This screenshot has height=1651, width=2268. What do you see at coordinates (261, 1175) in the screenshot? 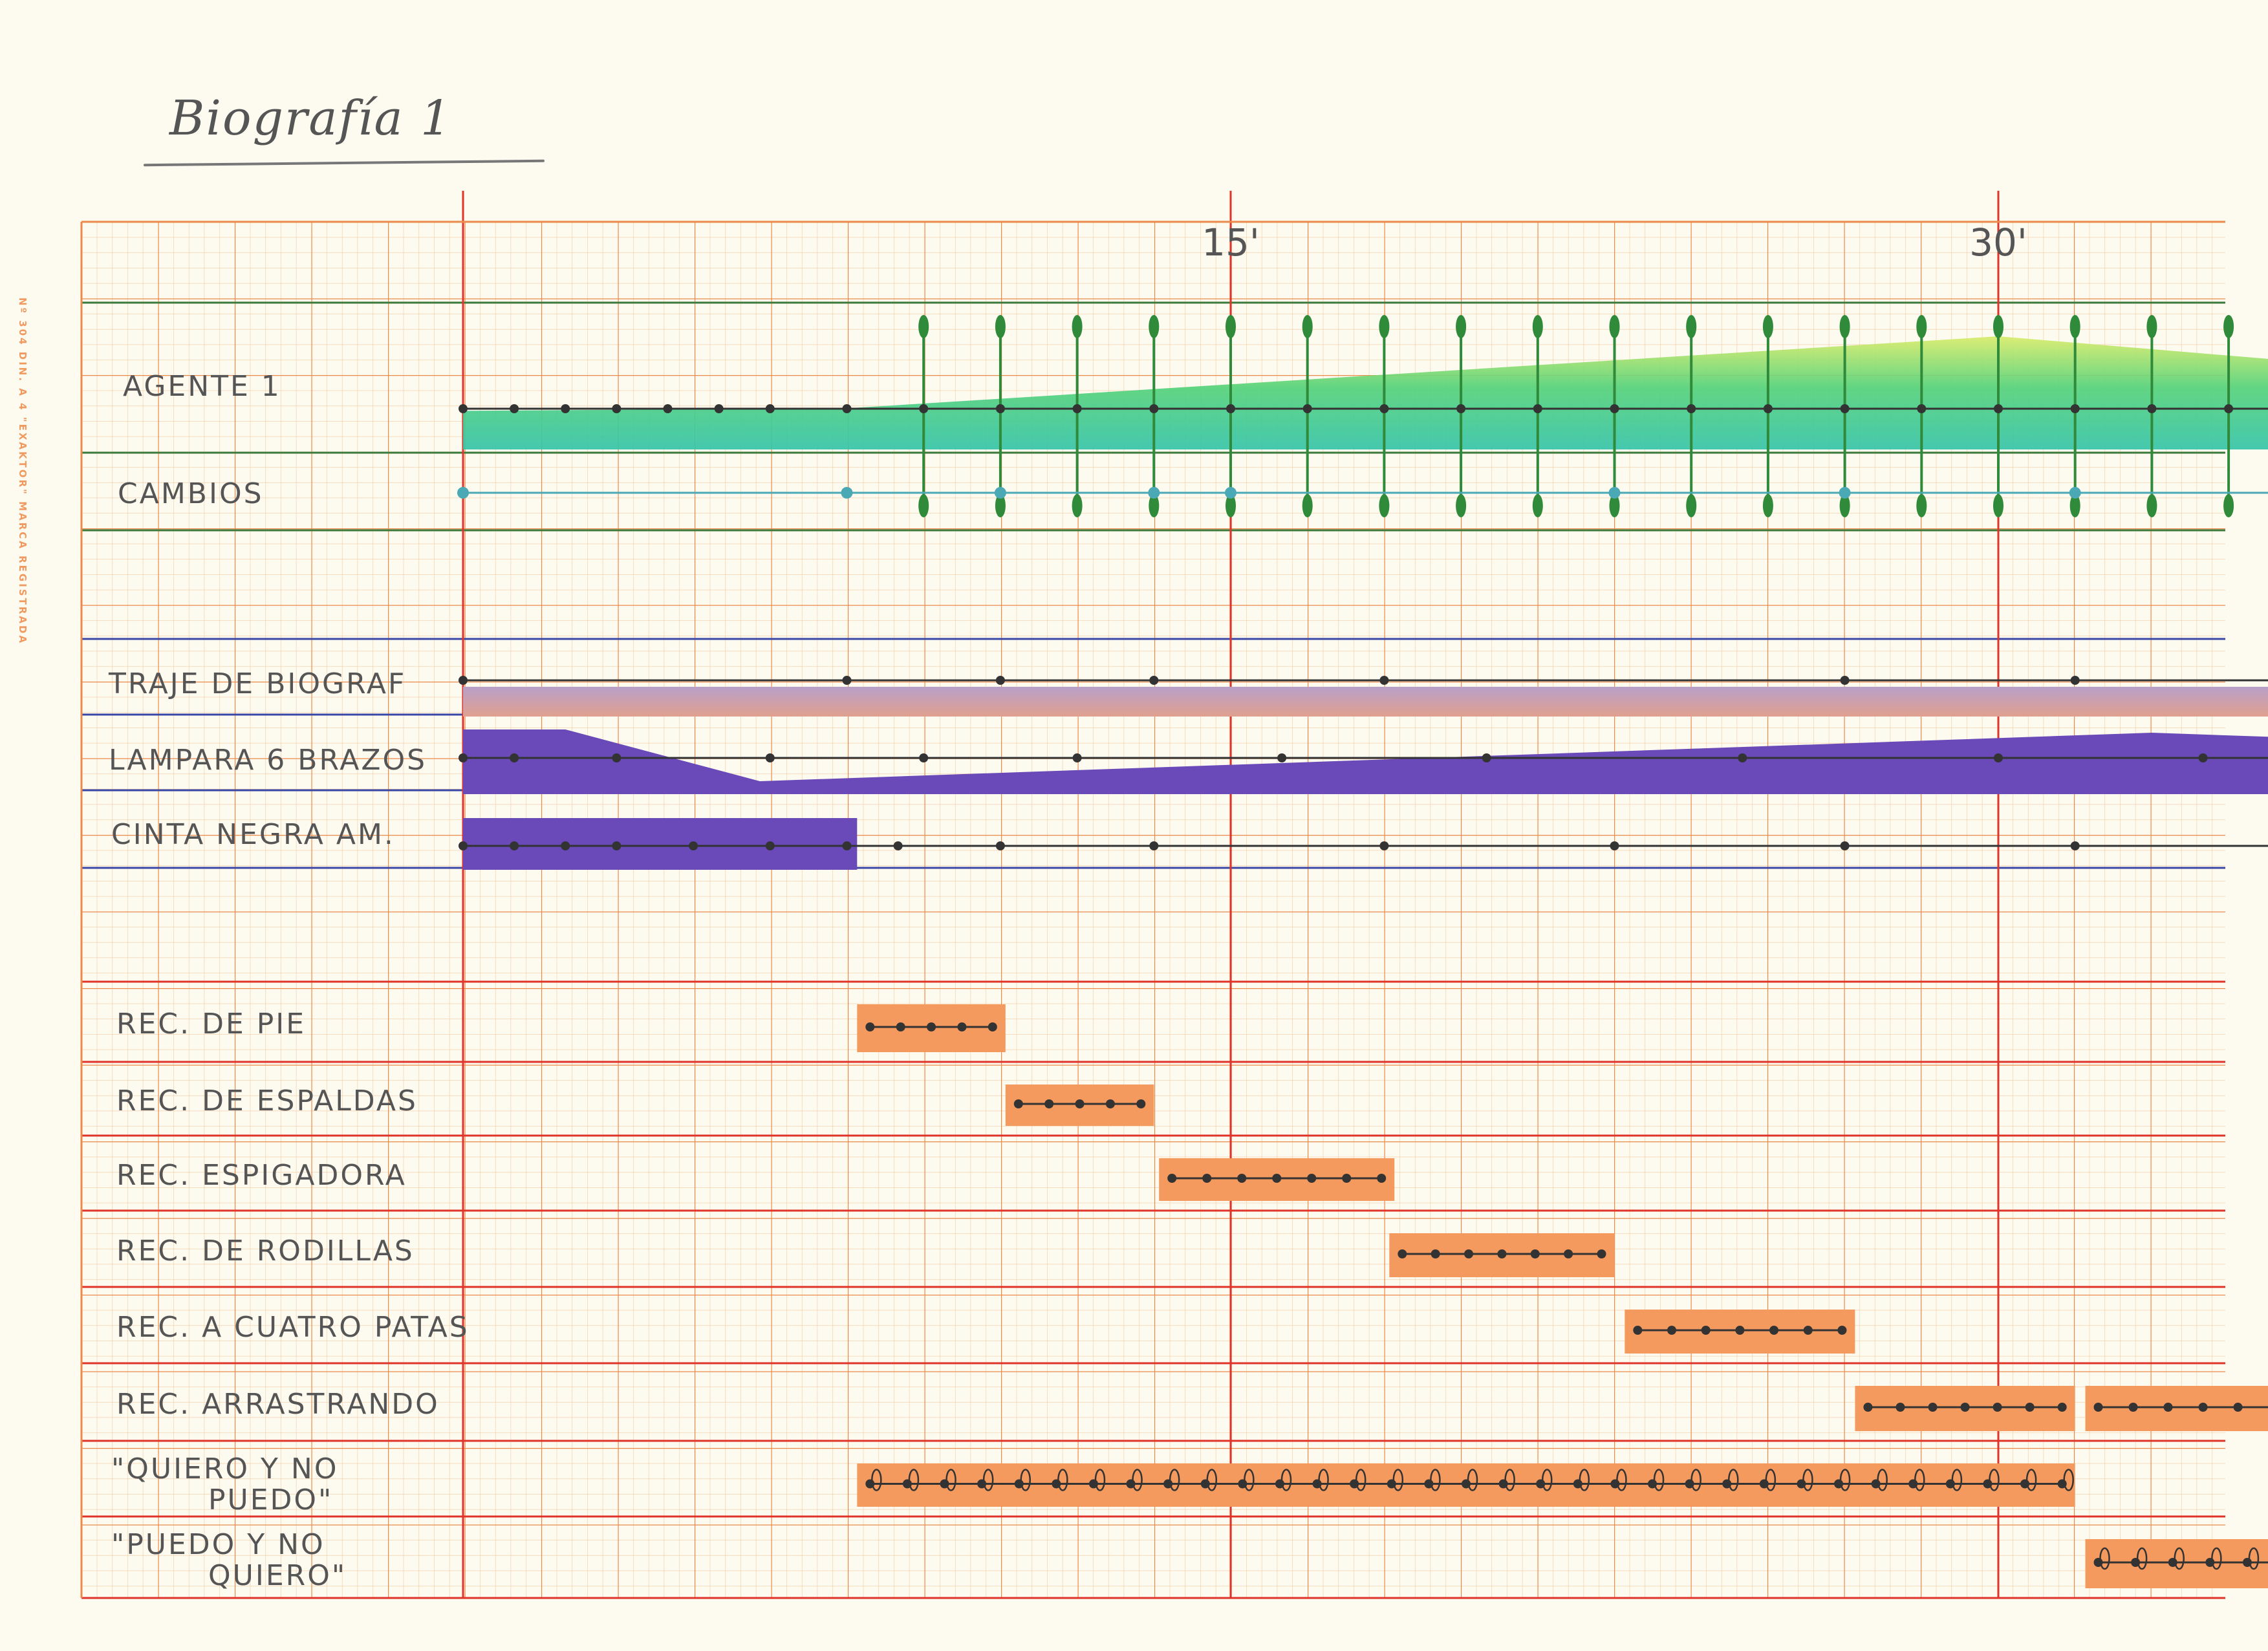
I see `row-label: REC. ESPIGADORA` at bounding box center [261, 1175].